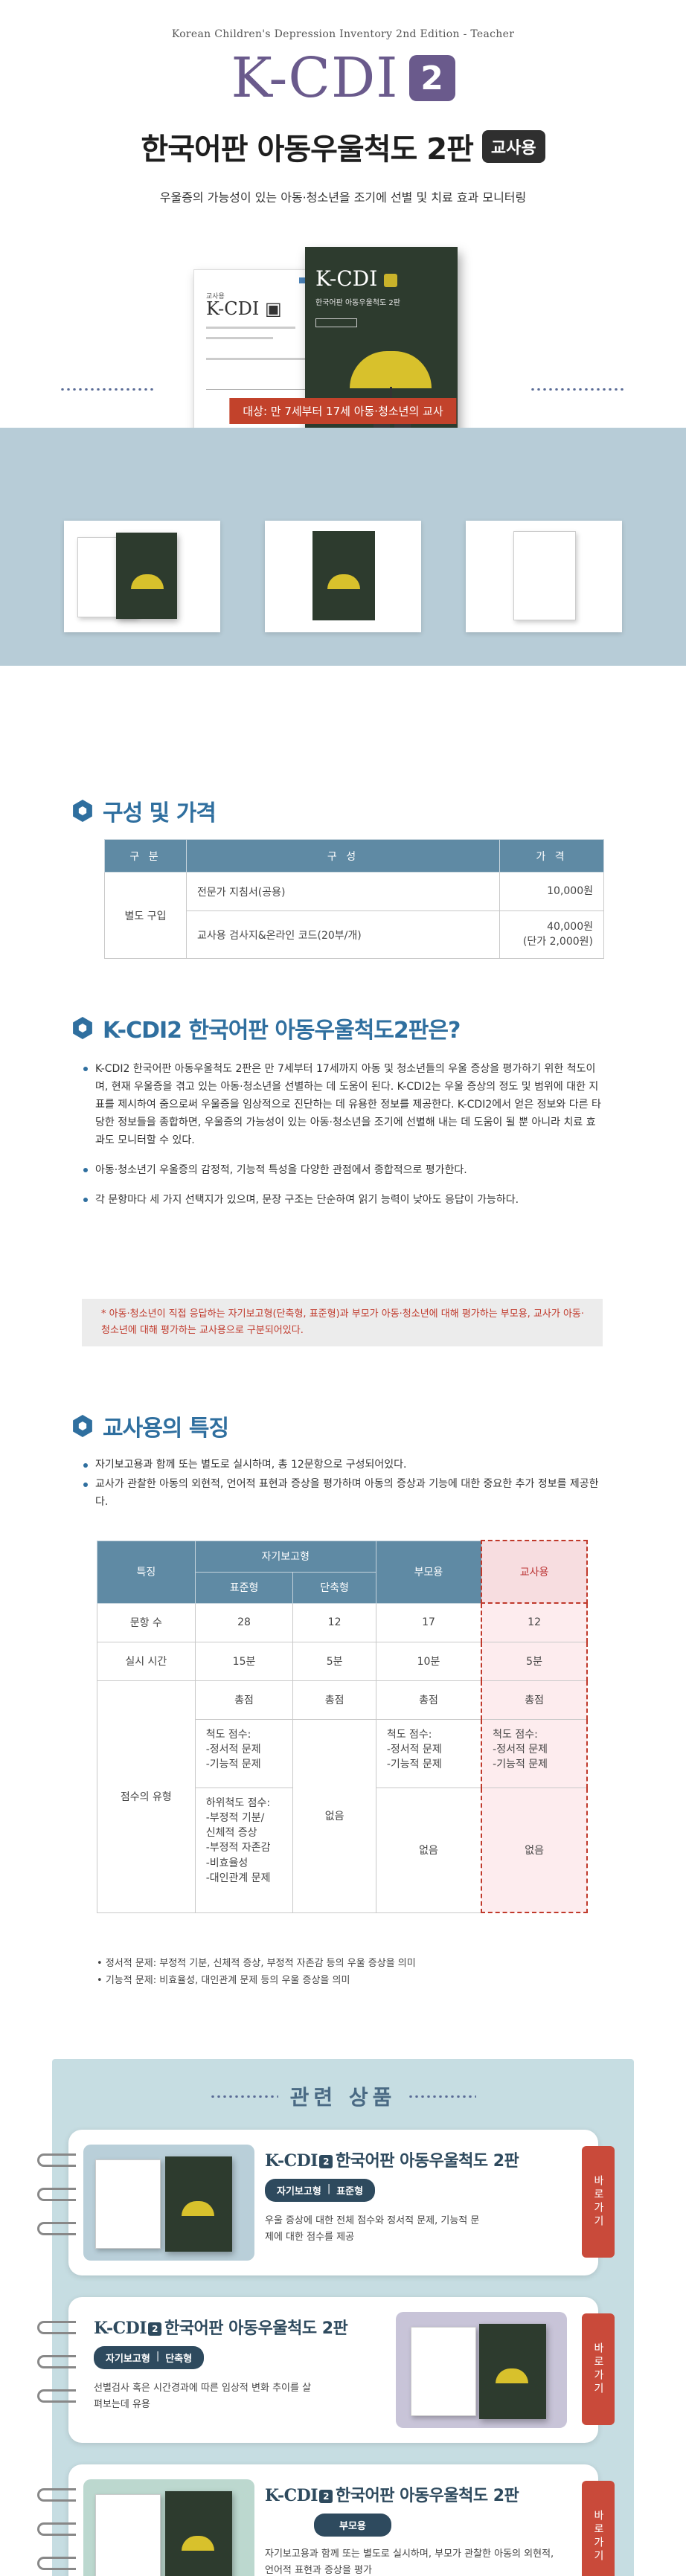 Image resolution: width=686 pixels, height=2576 pixels. What do you see at coordinates (432, 78) in the screenshot?
I see `hero-logo-badge: 2` at bounding box center [432, 78].